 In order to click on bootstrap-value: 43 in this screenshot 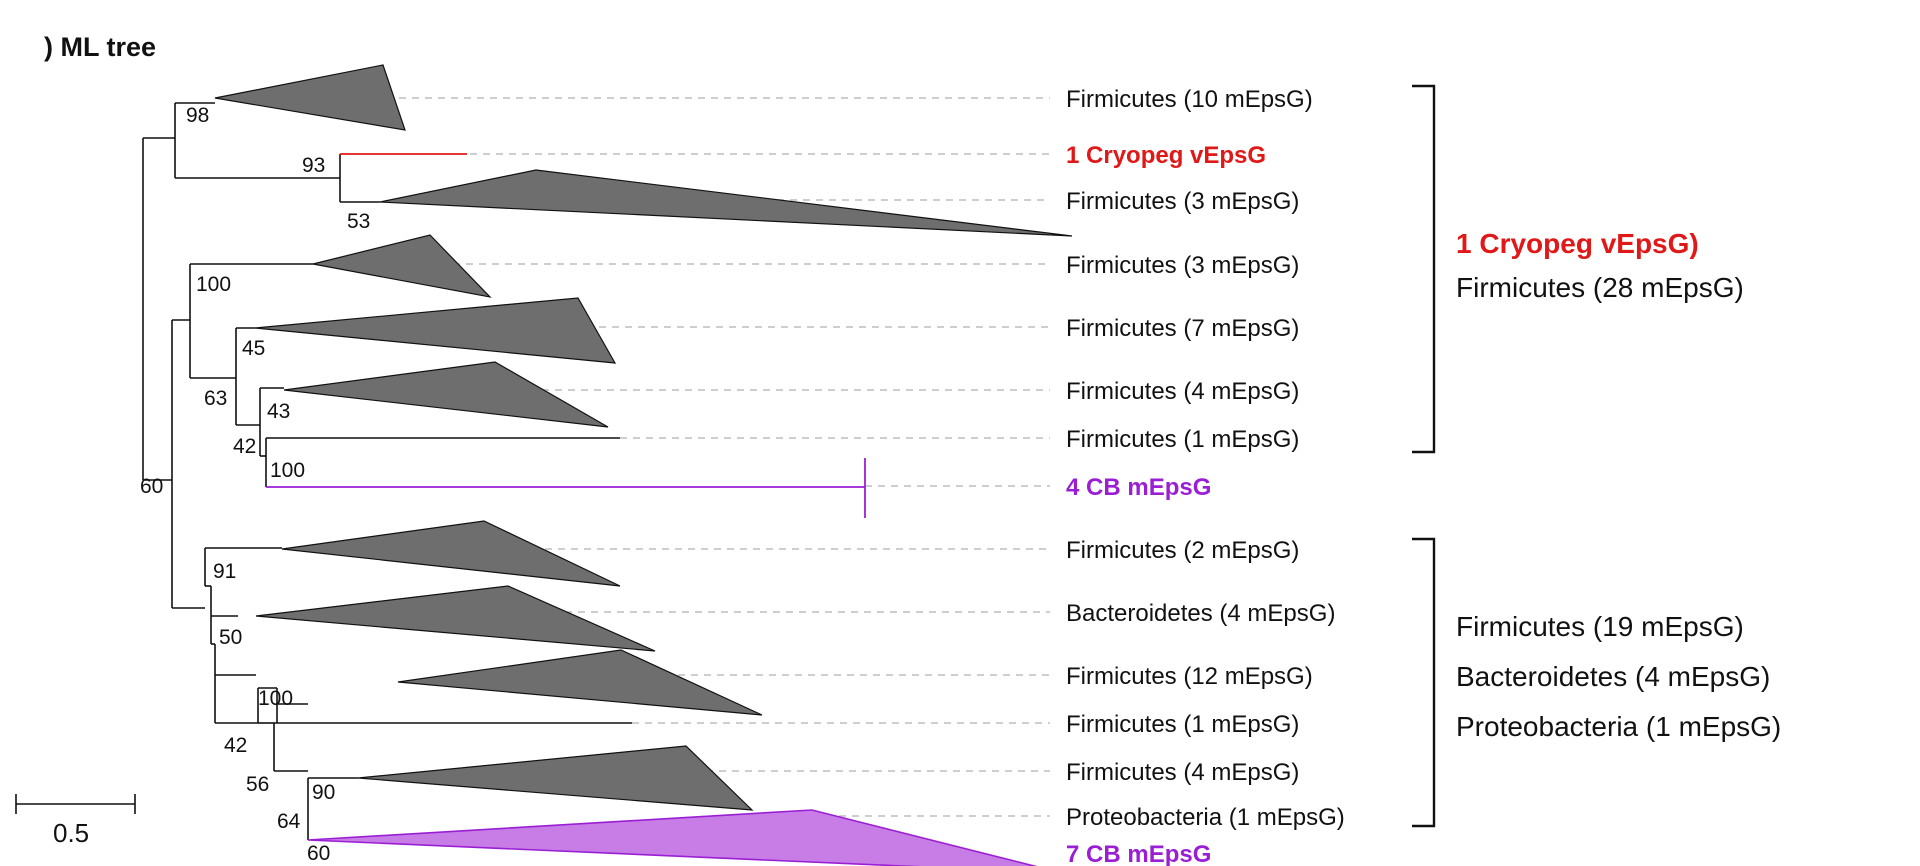, I will do `click(278, 411)`.